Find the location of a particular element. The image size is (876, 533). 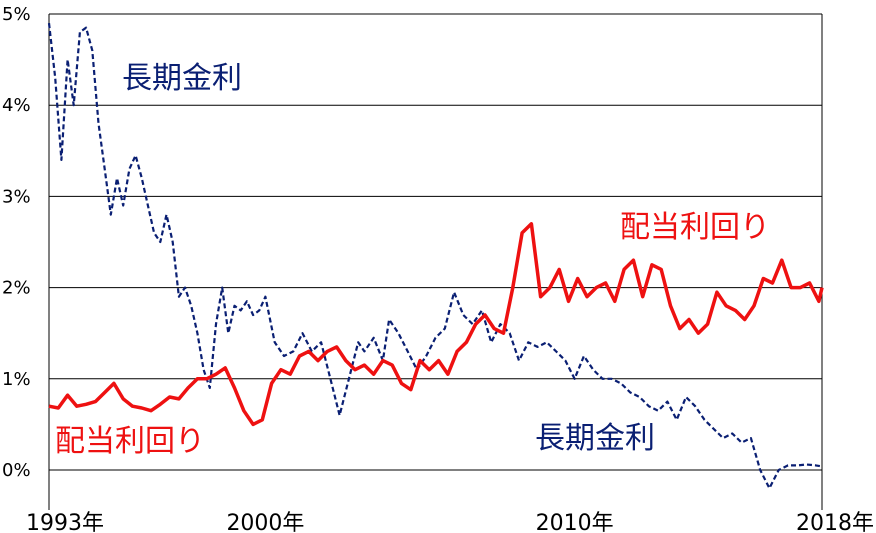

annotation-dividend-yield-left: 配当利回り is located at coordinates (130, 441).